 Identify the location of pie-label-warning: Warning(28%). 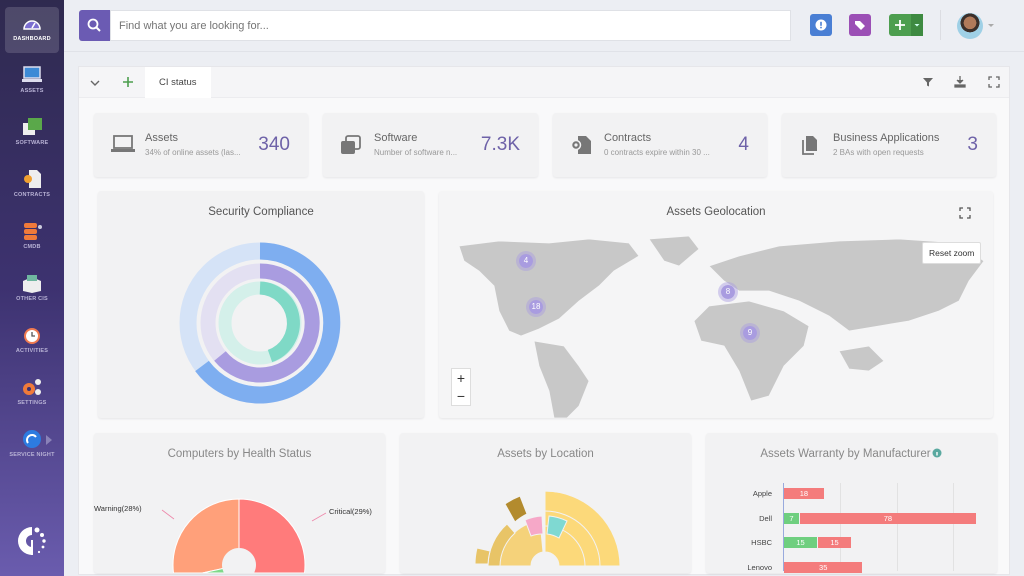
(118, 508).